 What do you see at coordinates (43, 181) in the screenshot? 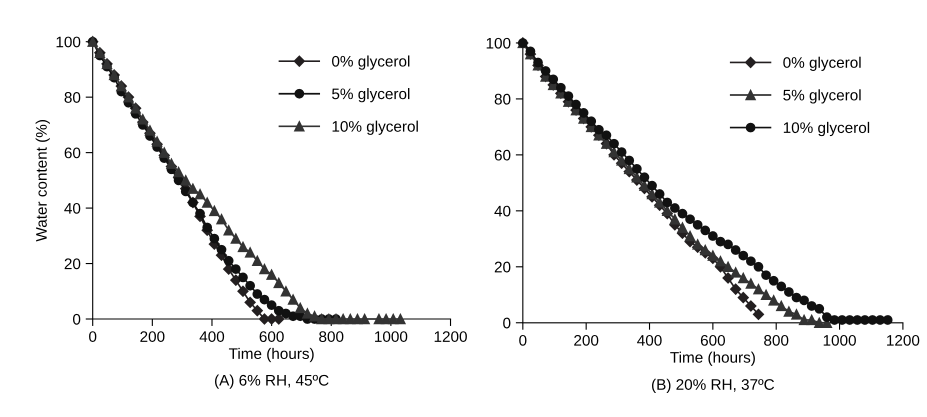
I see `y-axis-title: Water content (%)` at bounding box center [43, 181].